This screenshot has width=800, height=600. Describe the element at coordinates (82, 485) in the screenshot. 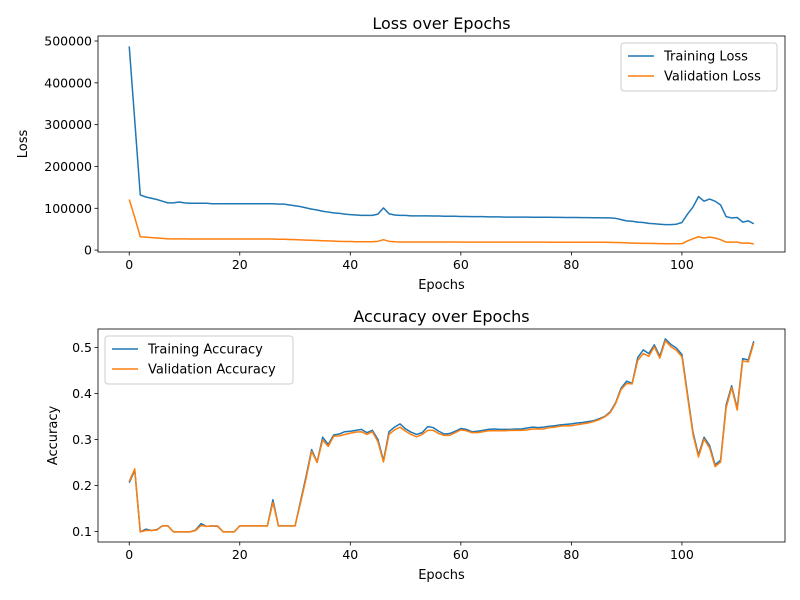

I see `y-tick-label: 0.2` at that location.